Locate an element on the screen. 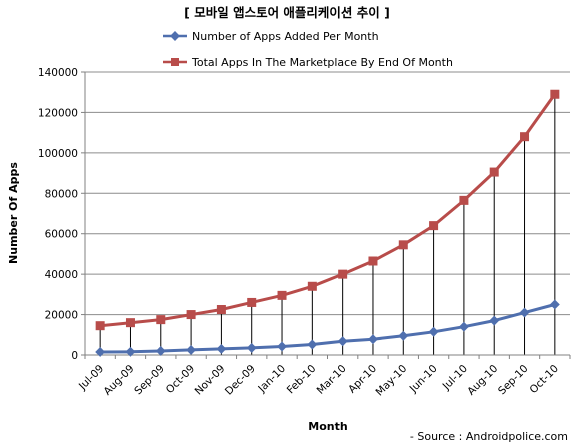 The height and width of the screenshot is (445, 575). y-tick-label: 60000 is located at coordinates (61, 235).